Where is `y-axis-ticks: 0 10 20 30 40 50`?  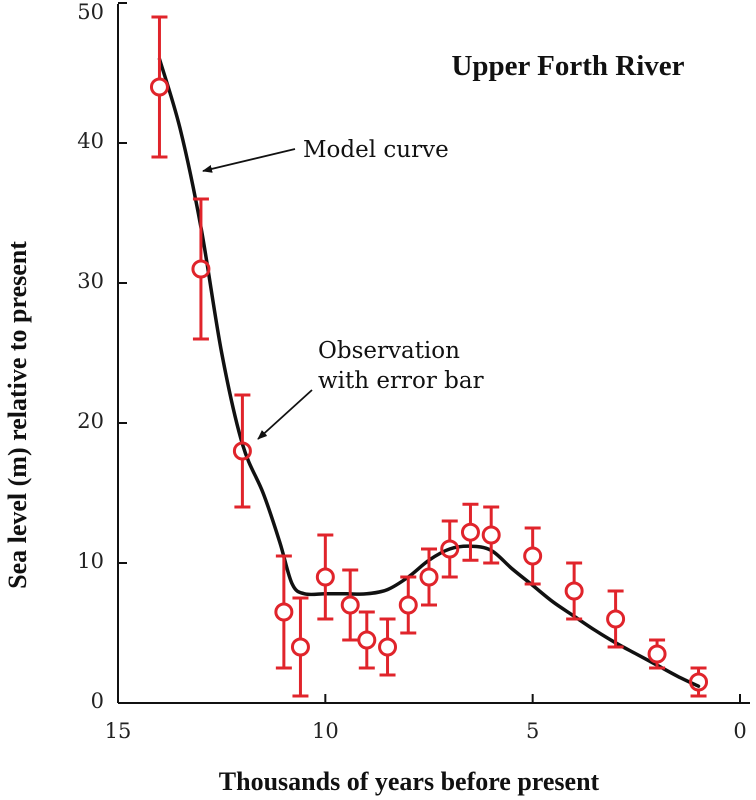 y-axis-ticks: 0 10 20 30 40 50 is located at coordinates (102, 356).